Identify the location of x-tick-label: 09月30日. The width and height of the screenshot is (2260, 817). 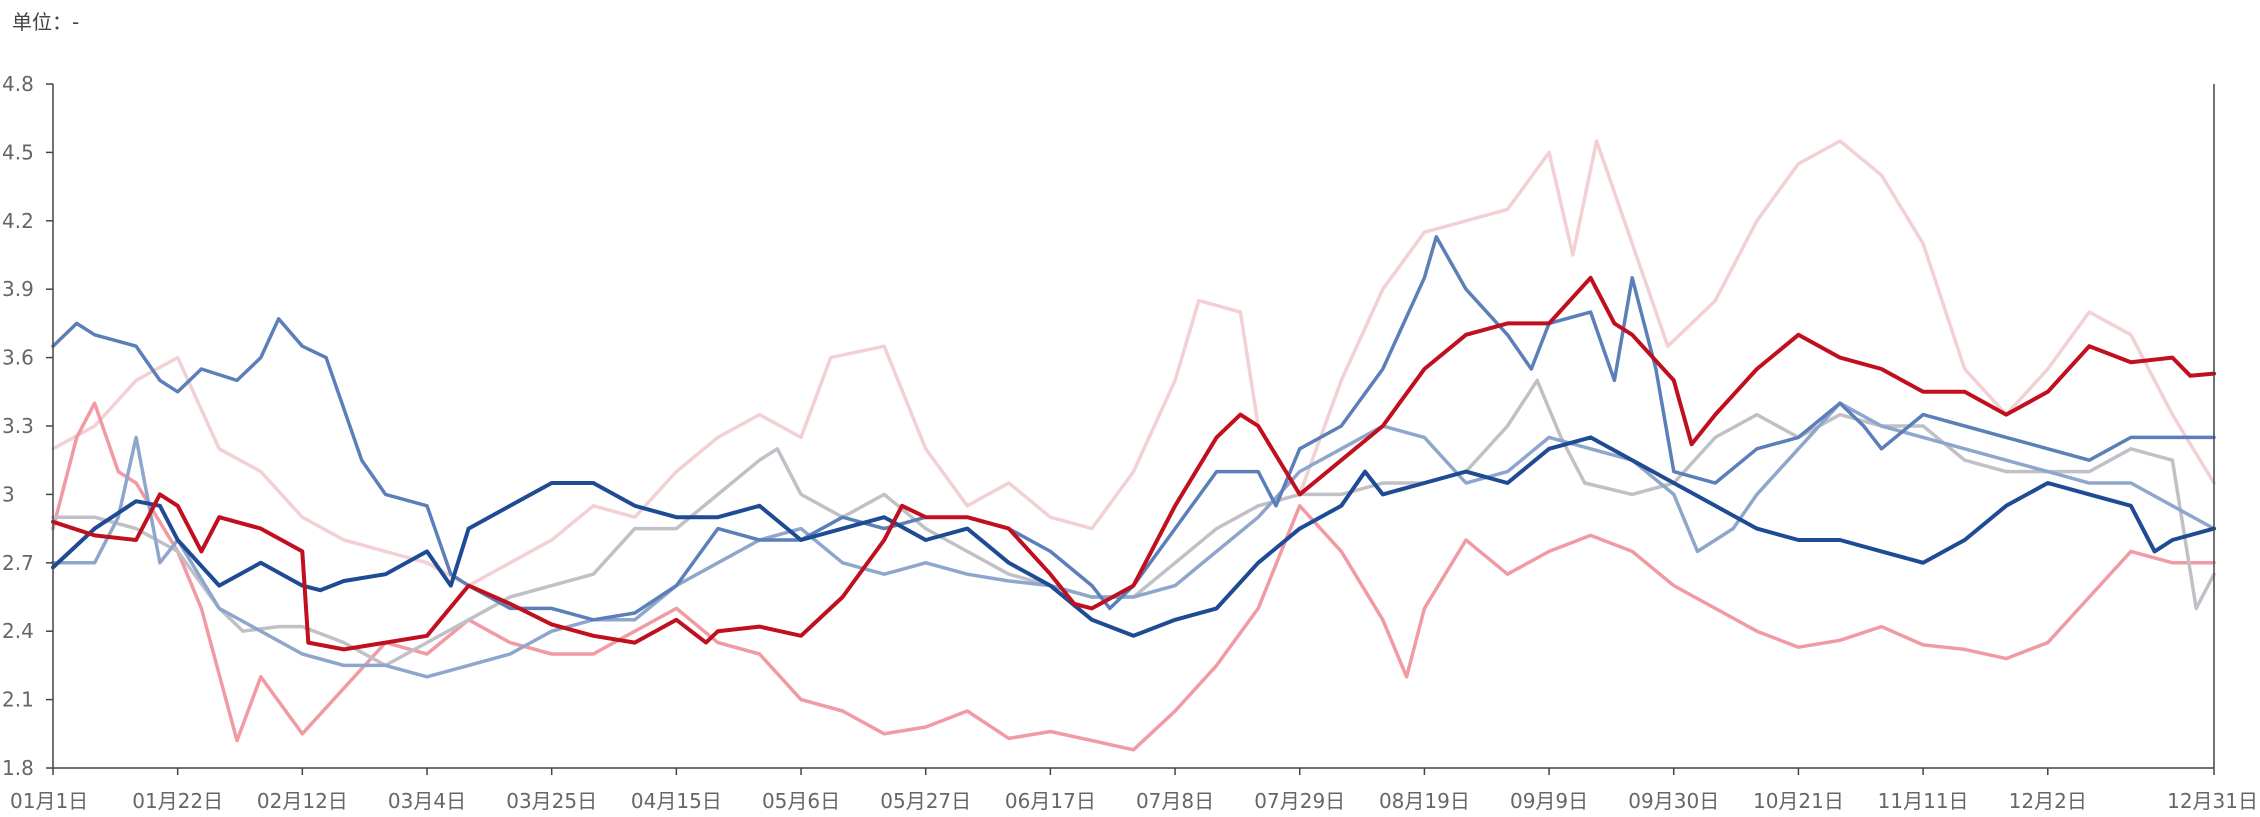
(1673, 801).